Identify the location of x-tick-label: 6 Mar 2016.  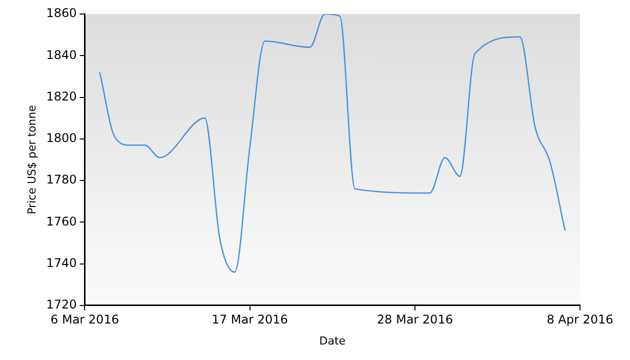
(84, 319).